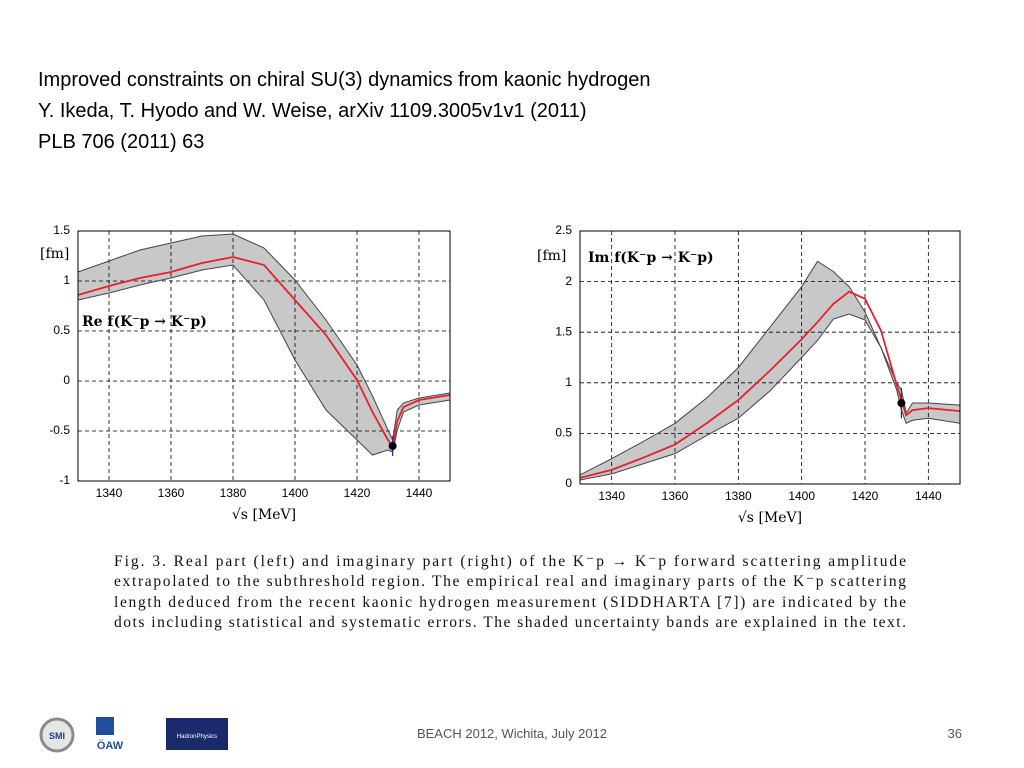 This screenshot has width=1024, height=768. I want to click on annotation: Im f(K⁻p → K⁻p), so click(651, 258).